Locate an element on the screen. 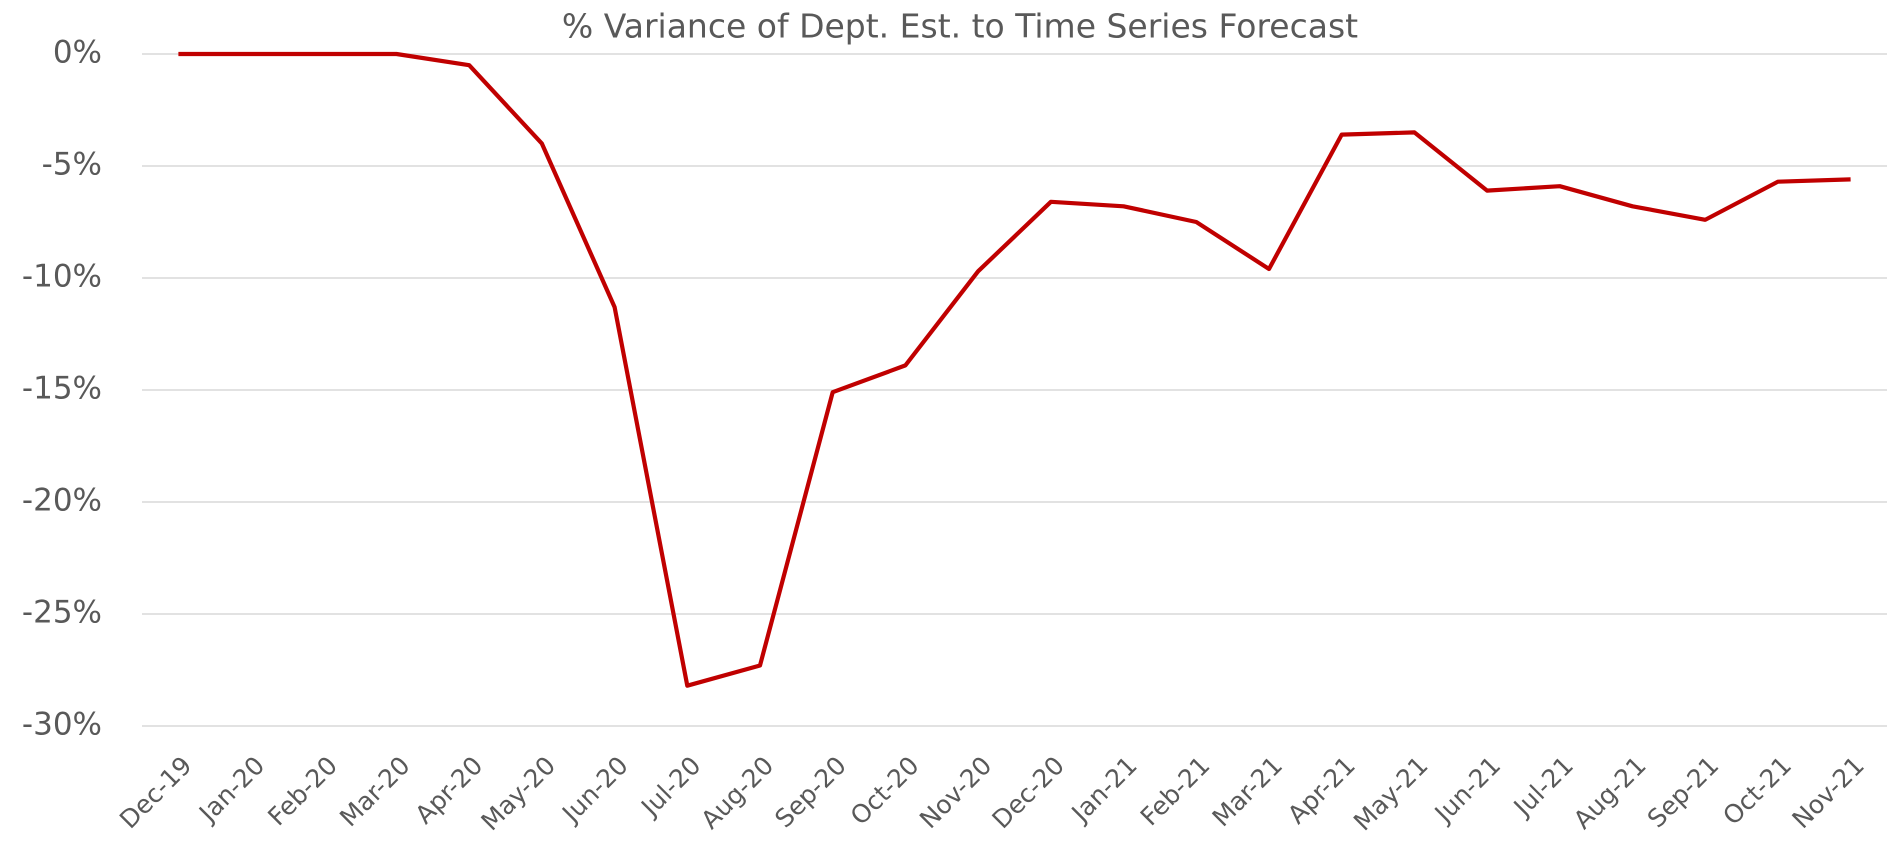 This screenshot has height=845, width=1887. y-tick-label: -5% is located at coordinates (72, 165).